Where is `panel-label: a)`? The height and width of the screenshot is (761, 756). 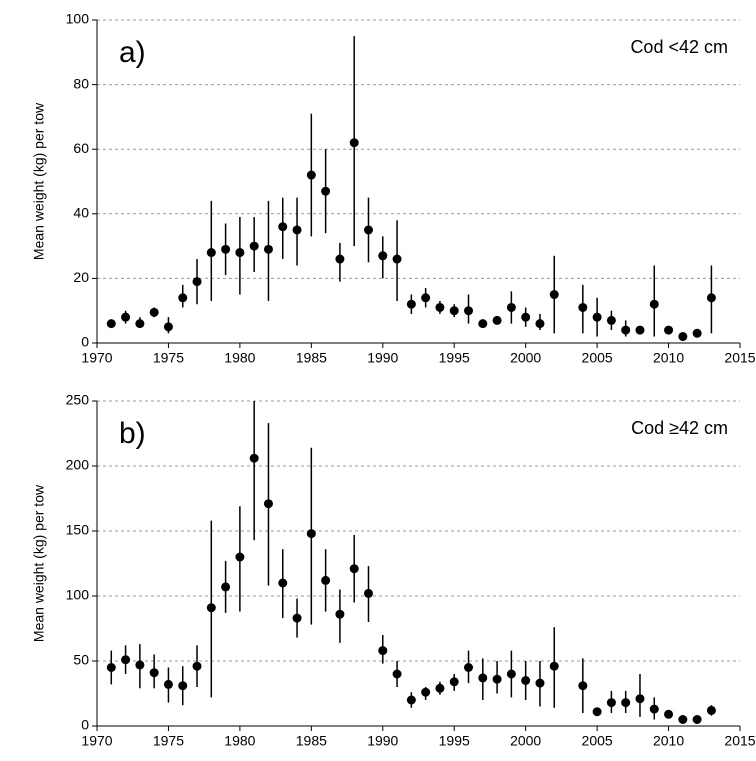 panel-label: a) is located at coordinates (132, 52).